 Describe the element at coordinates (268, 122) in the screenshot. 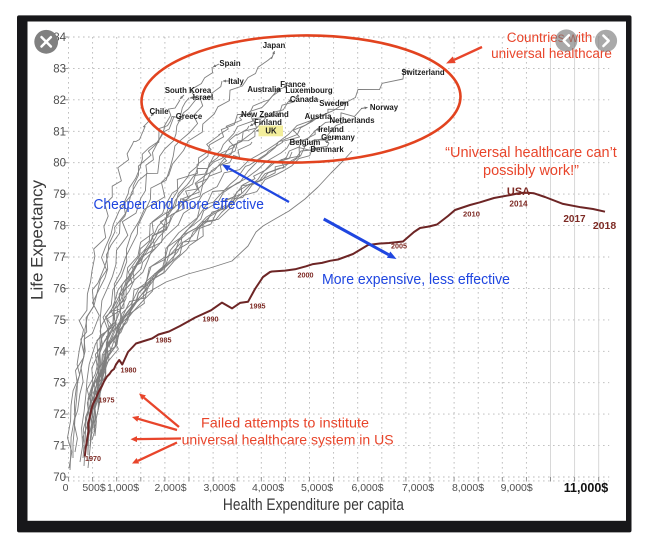

I see `svg-text: Finland` at that location.